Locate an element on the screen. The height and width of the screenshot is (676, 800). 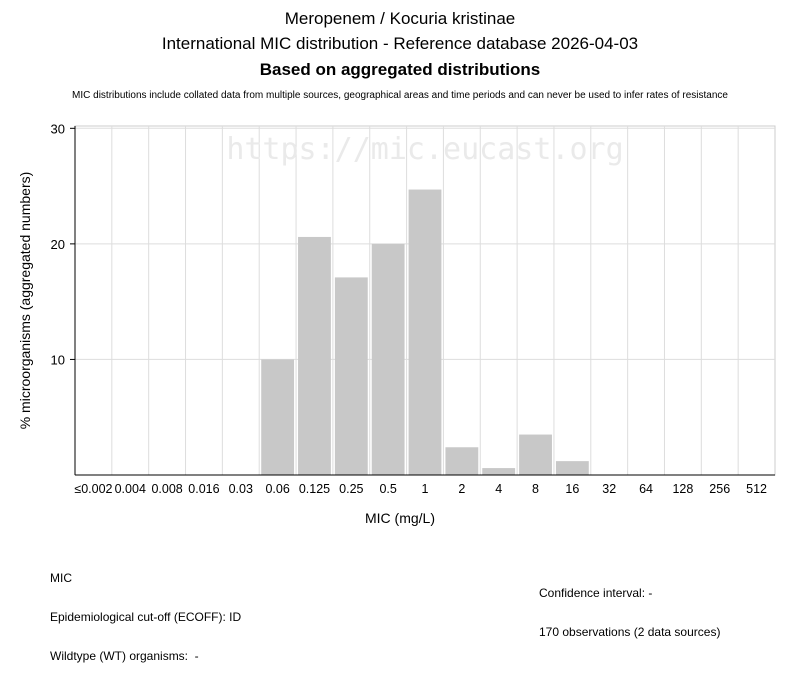
footer-observations: 170 observations (2 data sources) is located at coordinates (630, 632).